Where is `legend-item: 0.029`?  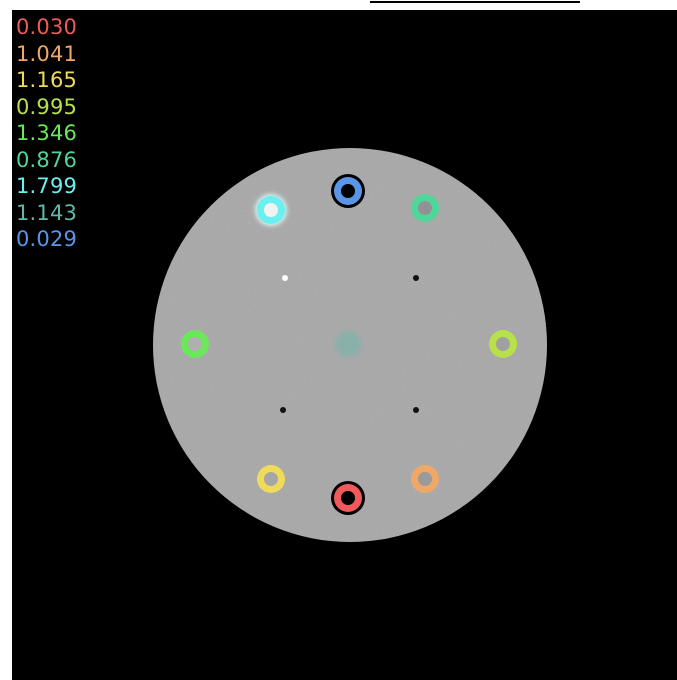 legend-item: 0.029 is located at coordinates (47, 239).